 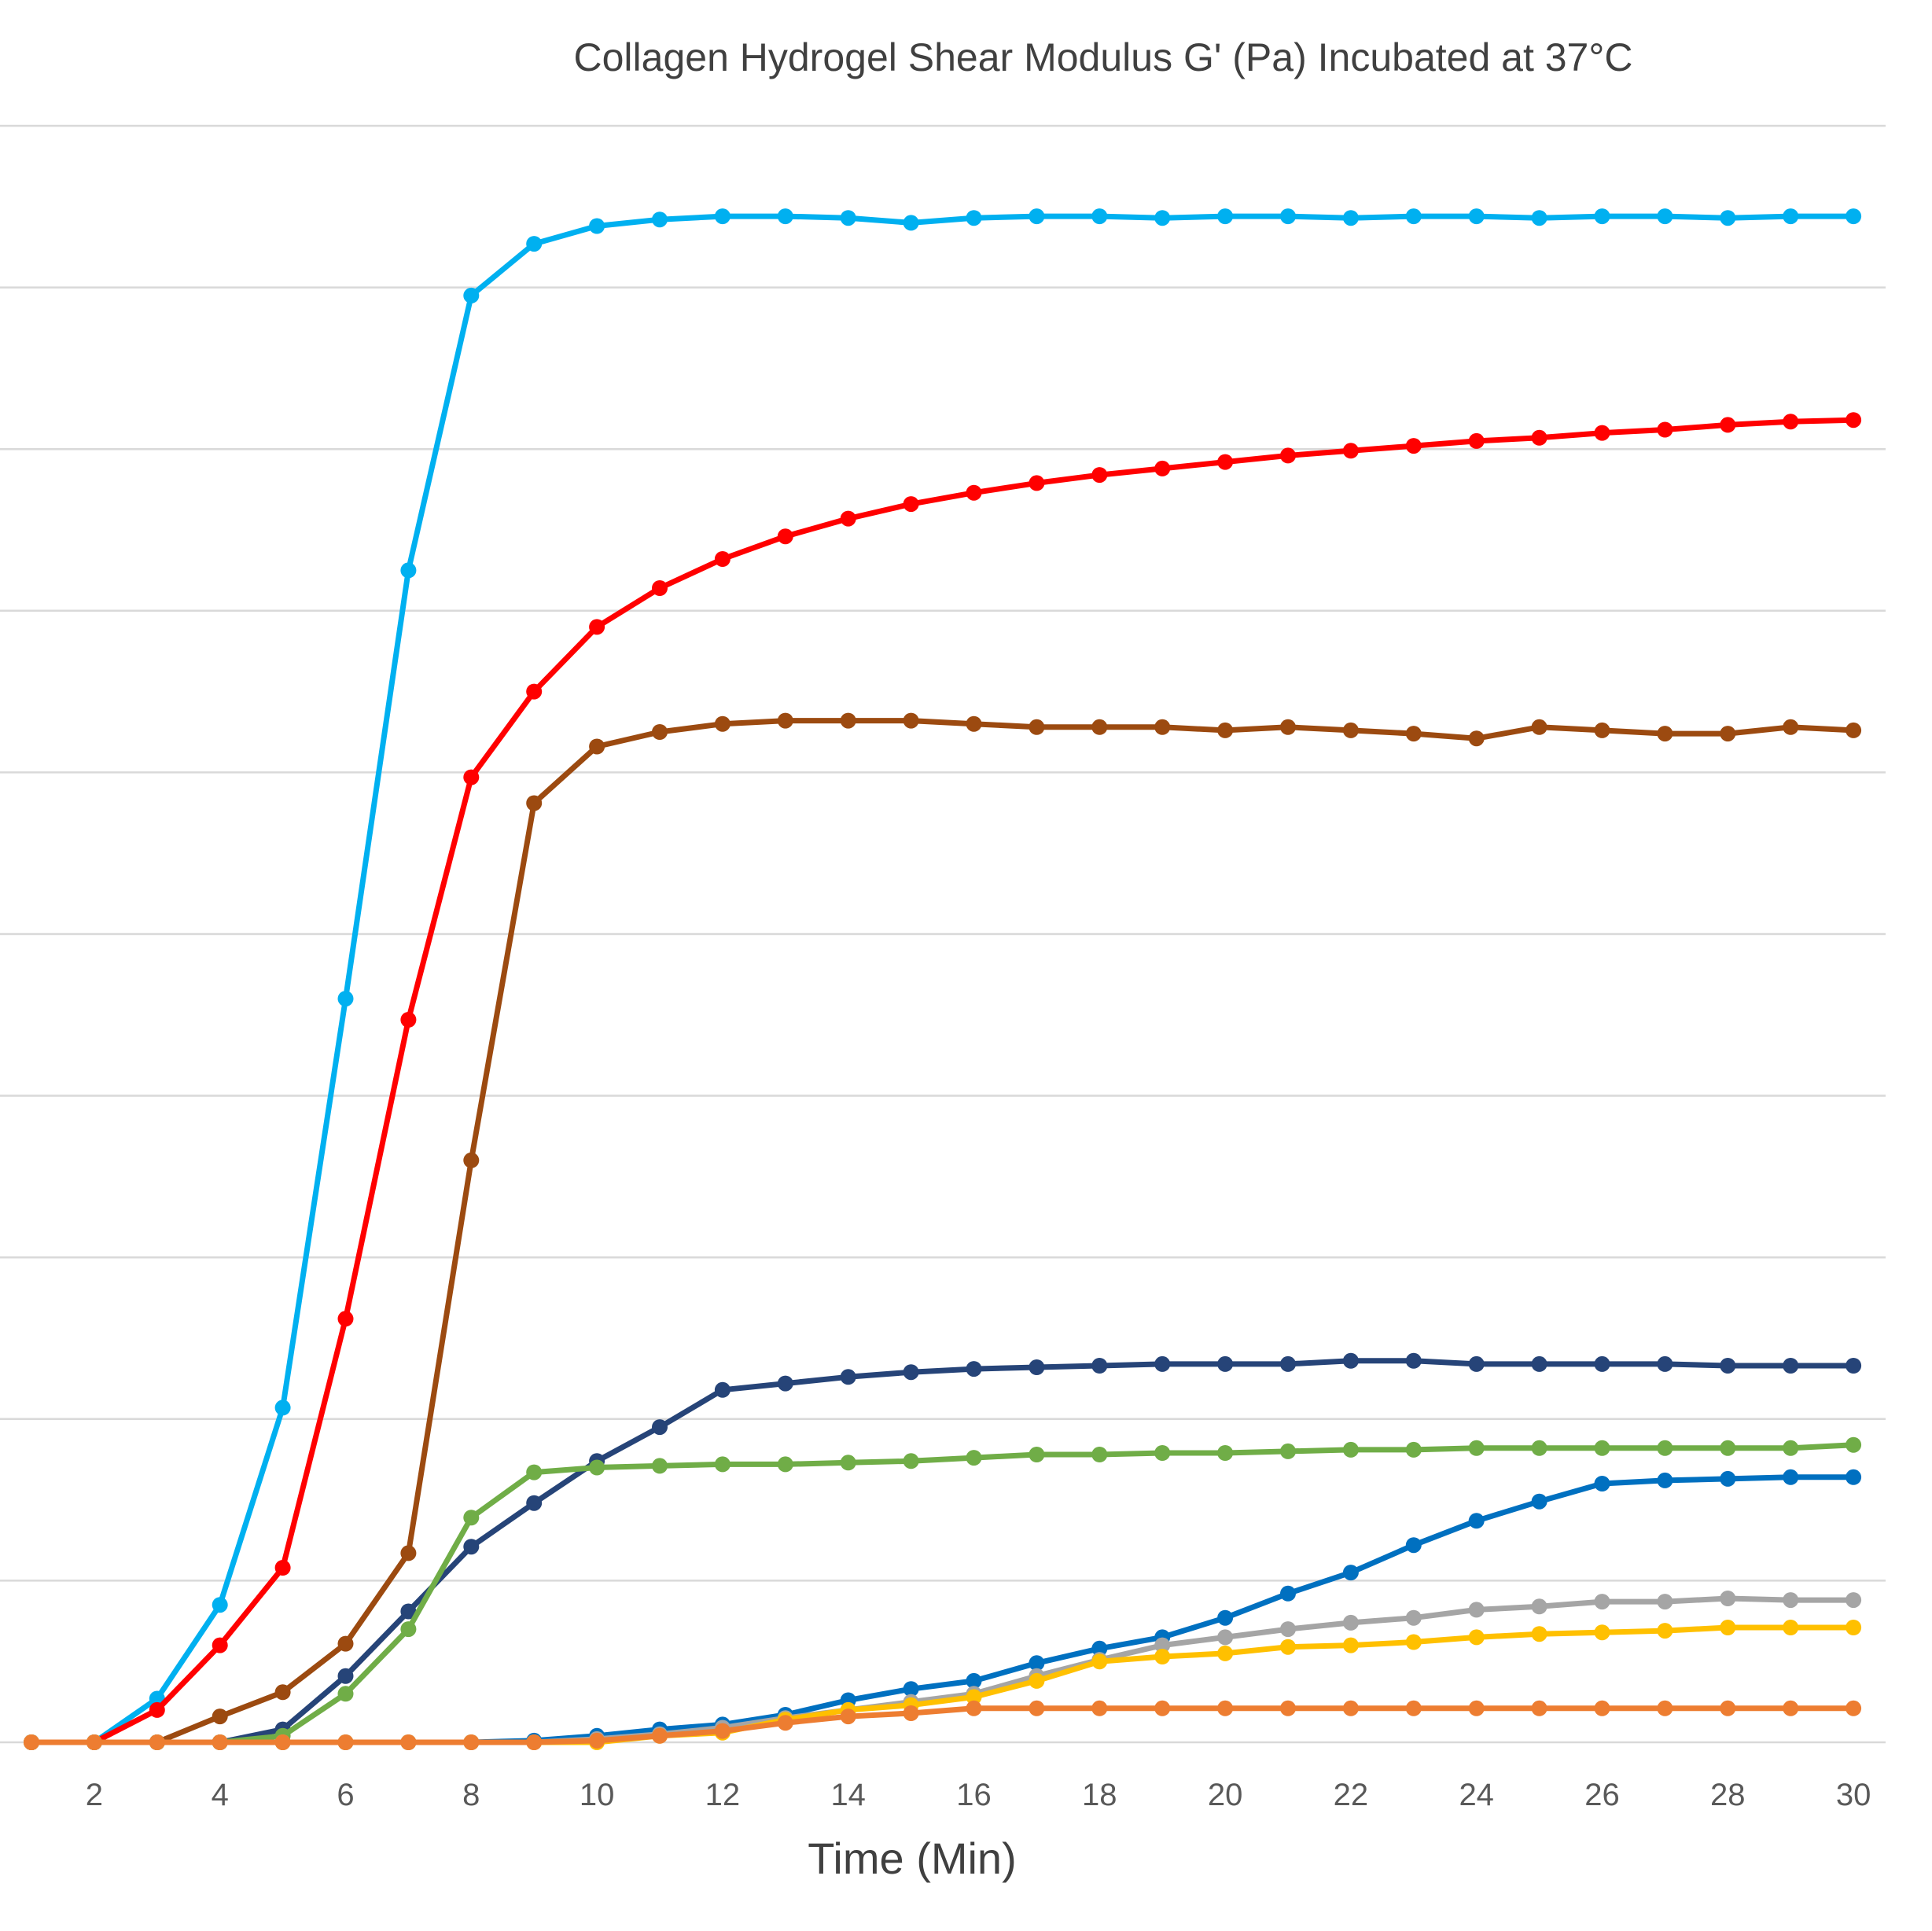 What do you see at coordinates (471, 1795) in the screenshot?
I see `x-tick-label-3: 8` at bounding box center [471, 1795].